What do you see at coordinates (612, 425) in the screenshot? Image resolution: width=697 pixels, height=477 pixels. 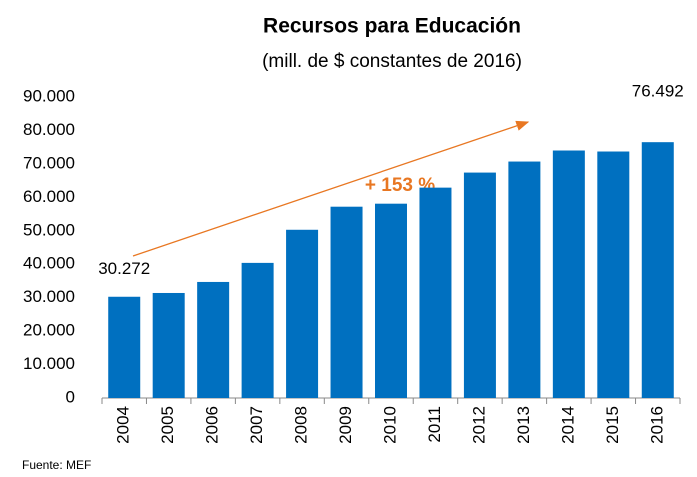 I see `x-tick-label: 2015` at bounding box center [612, 425].